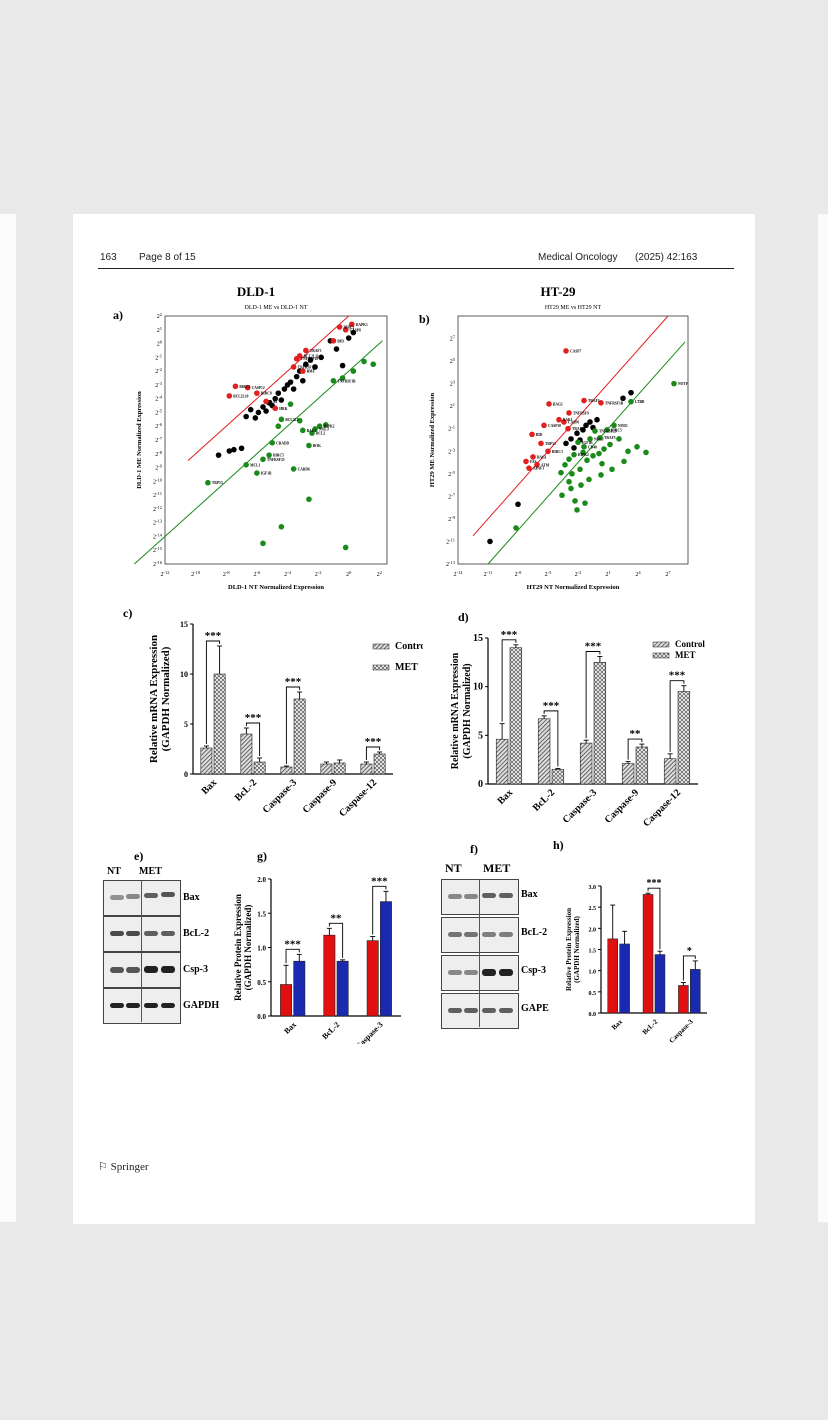 The image size is (828, 1420). What do you see at coordinates (554, 426) in the screenshot?
I see `gene-label: CASP10` at bounding box center [554, 426].